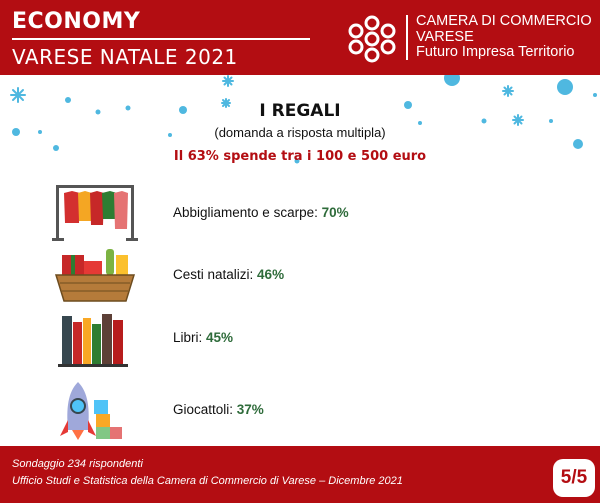 The height and width of the screenshot is (503, 600). I want to click on item-label-gift-basket: Cesti natalizi: 46%, so click(229, 274).